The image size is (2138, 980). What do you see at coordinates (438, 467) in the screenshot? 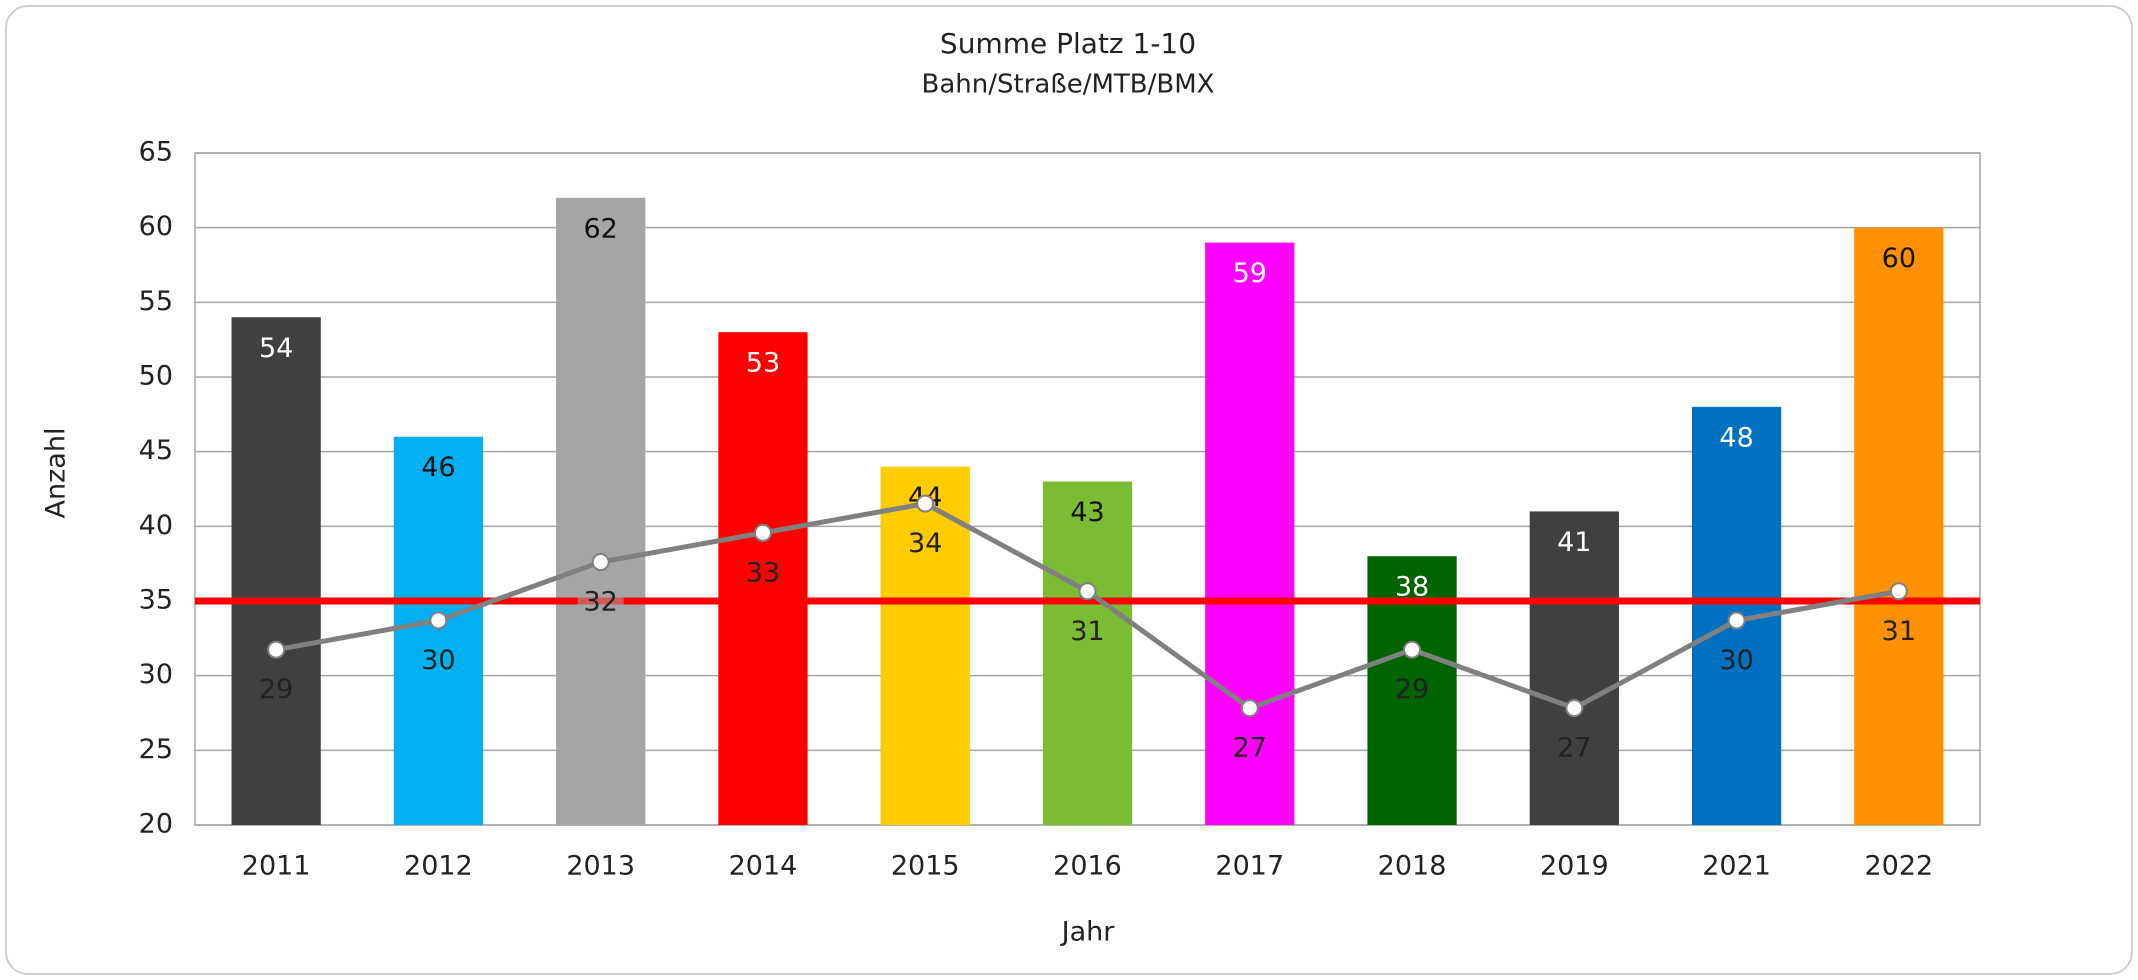
I see `bar-value-label: 46` at bounding box center [438, 467].